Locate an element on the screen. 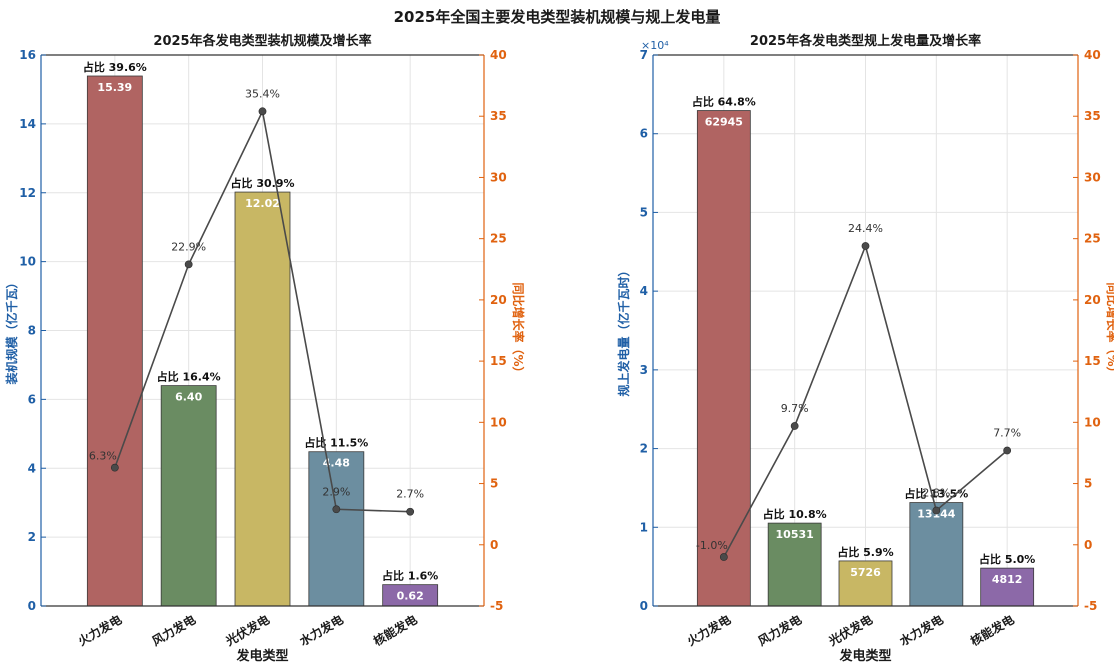 This screenshot has height=662, width=1114. value-label: 15.39 is located at coordinates (114, 87).